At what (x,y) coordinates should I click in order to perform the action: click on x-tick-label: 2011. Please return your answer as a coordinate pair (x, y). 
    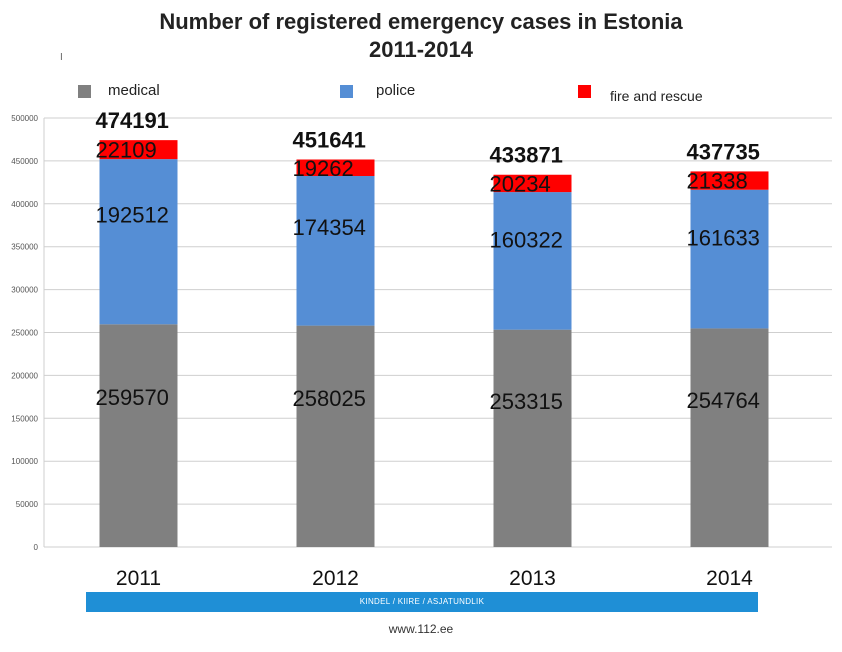
    Looking at the image, I should click on (138, 578).